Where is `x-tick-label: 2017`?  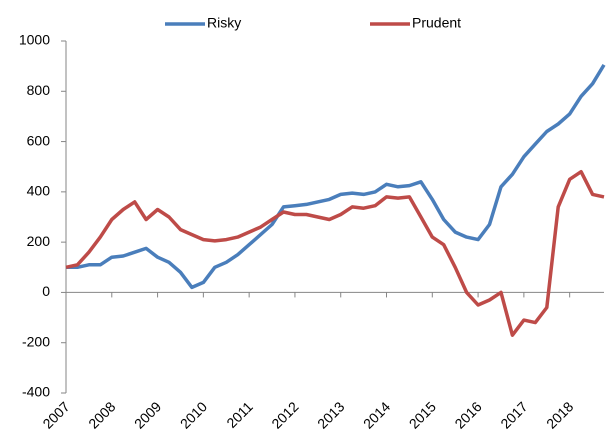 x-tick-label: 2017 is located at coordinates (513, 414).